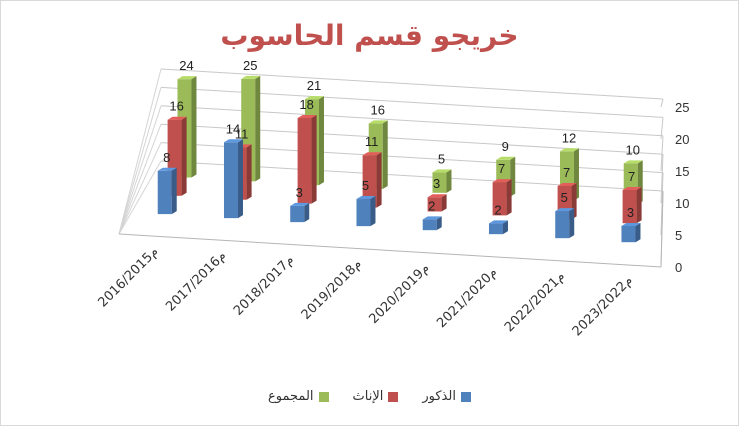 The width and height of the screenshot is (739, 426). What do you see at coordinates (678, 235) in the screenshot?
I see `y-tick-label: 5` at bounding box center [678, 235].